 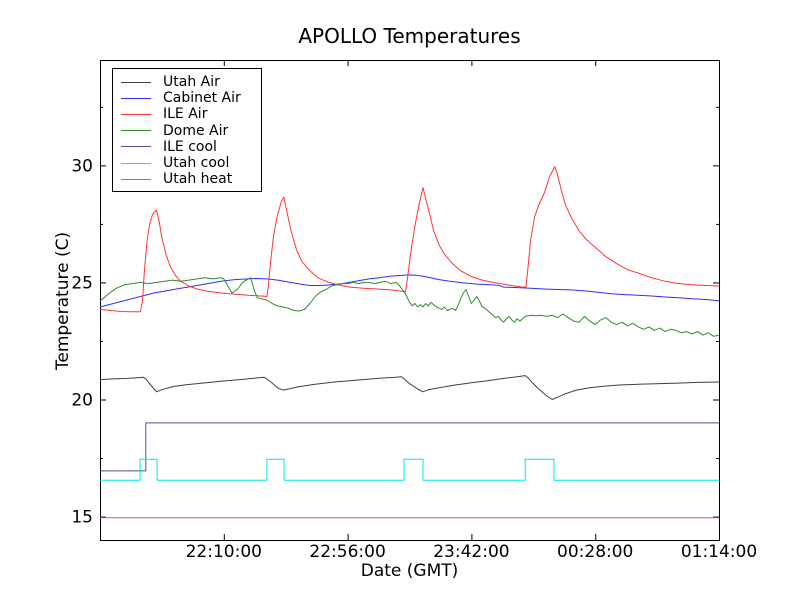 I want to click on legend-entry: Cabinet Air, so click(x=187, y=98).